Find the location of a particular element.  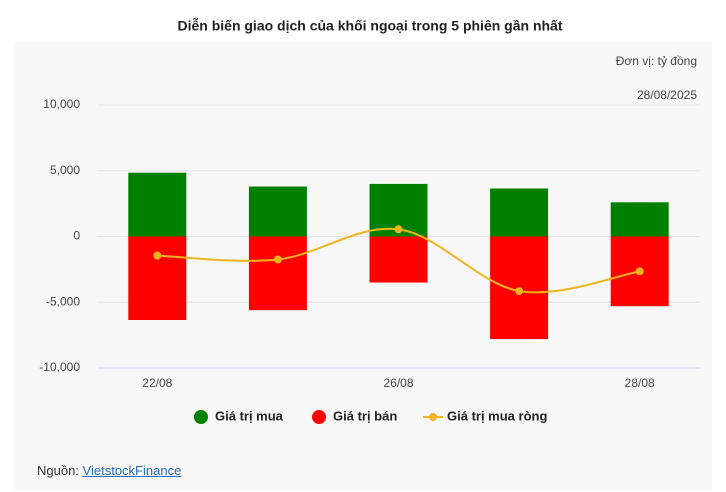

y-tick-label: 5,000 is located at coordinates (65, 170).